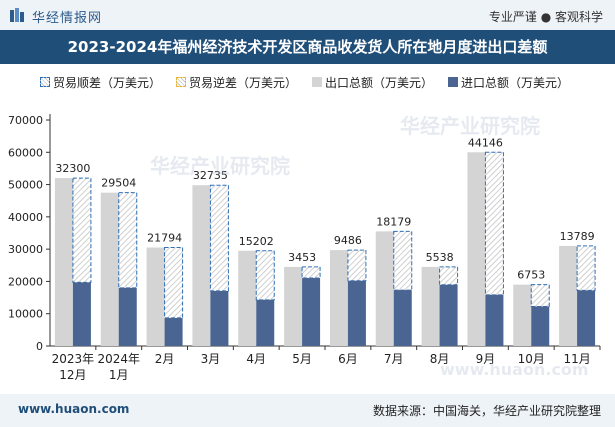 The image size is (615, 427). Describe the element at coordinates (453, 82) in the screenshot. I see `legend-swatch-import` at that location.